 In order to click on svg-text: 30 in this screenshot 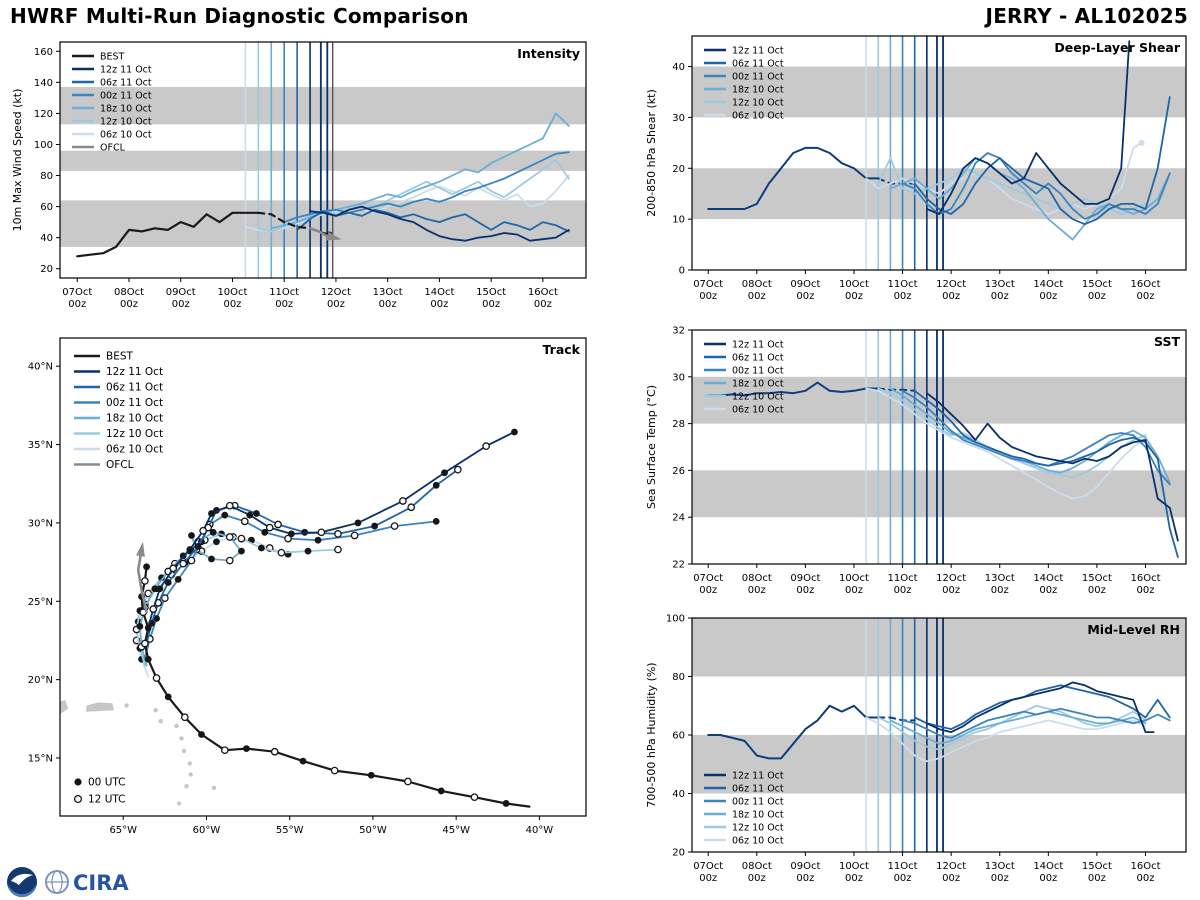, I will do `click(678, 377)`.